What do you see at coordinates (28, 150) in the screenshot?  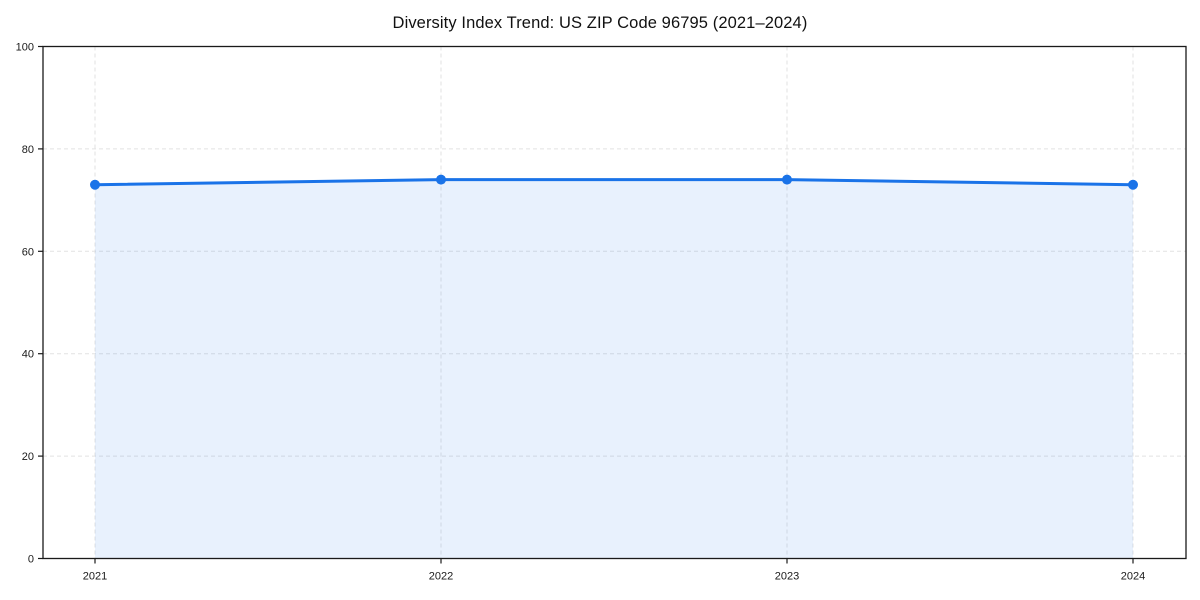 I see `y-tick-label: 80` at bounding box center [28, 150].